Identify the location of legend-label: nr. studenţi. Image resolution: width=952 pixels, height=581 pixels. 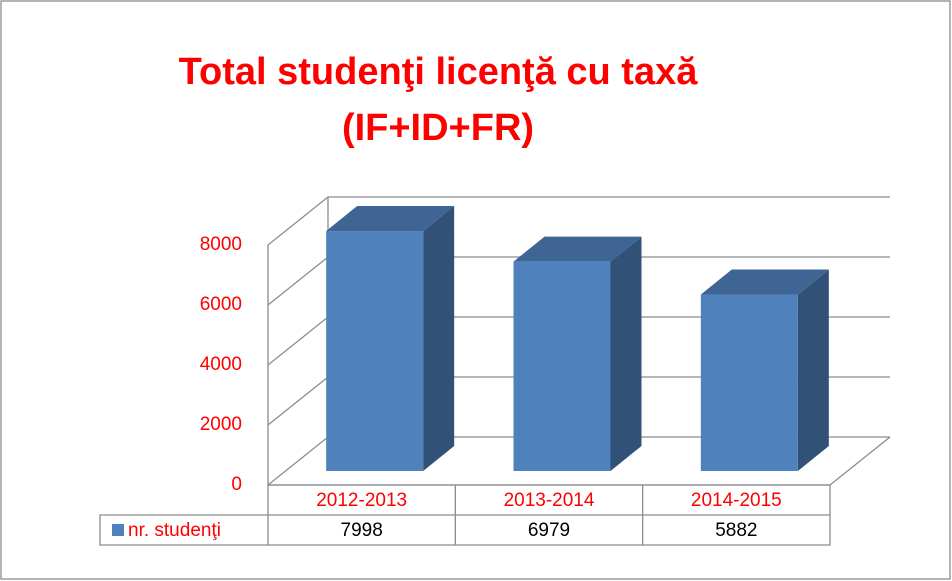
(174, 530).